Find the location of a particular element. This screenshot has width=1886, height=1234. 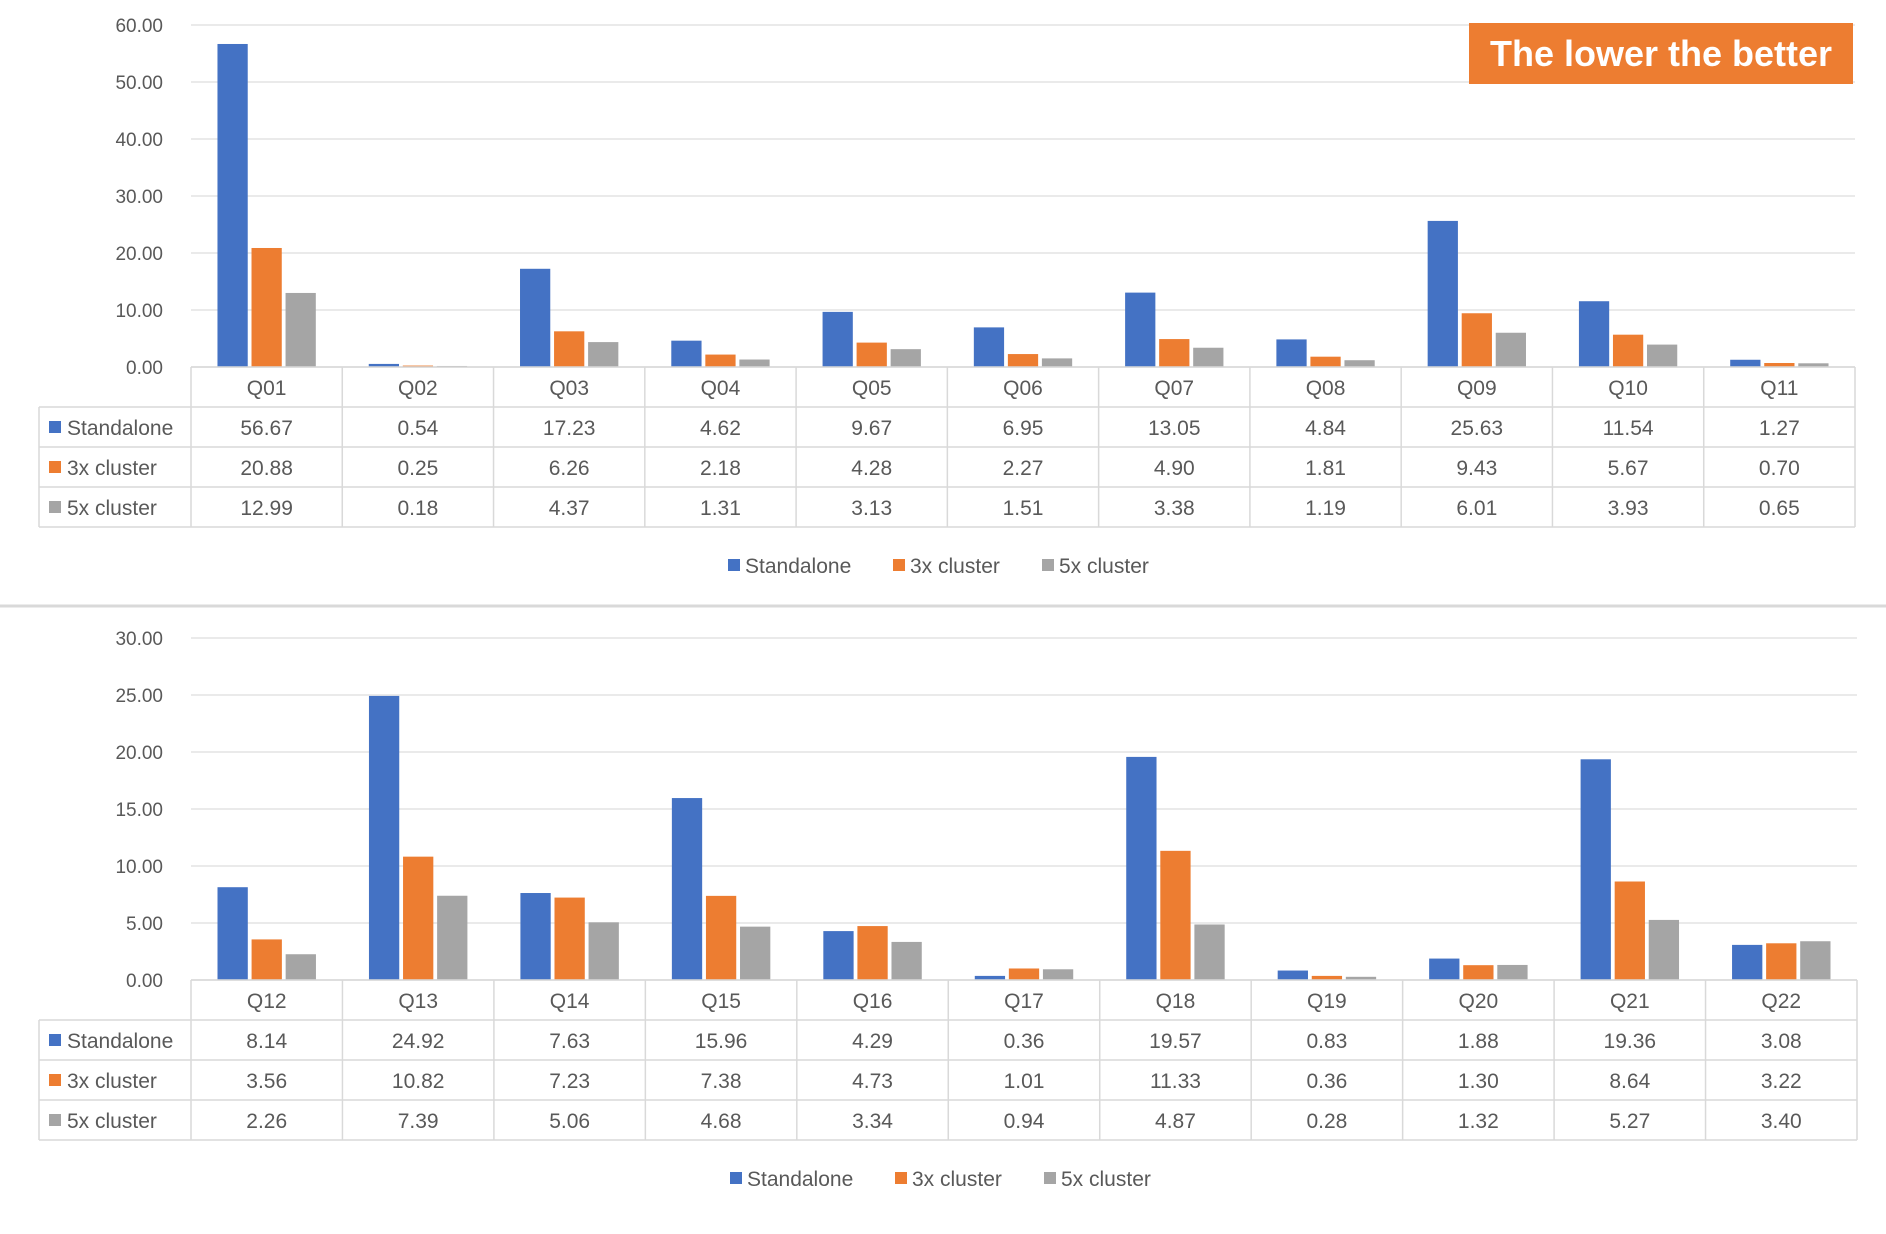

bar-standalone-q18 is located at coordinates (1141, 868).